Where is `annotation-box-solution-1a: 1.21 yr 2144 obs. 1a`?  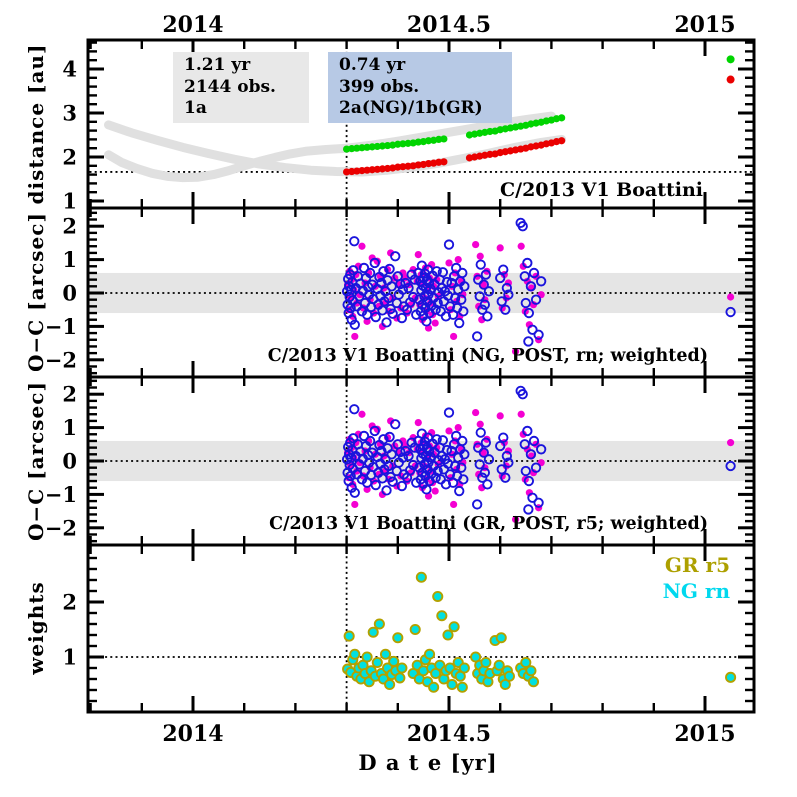 annotation-box-solution-1a: 1.21 yr 2144 obs. 1a is located at coordinates (241, 87).